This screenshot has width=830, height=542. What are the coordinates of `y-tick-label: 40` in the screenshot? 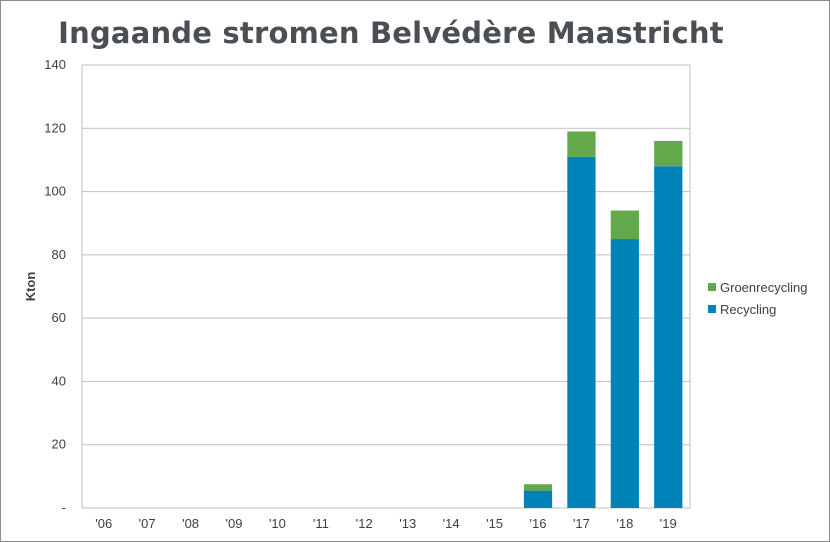 It's located at (59, 380).